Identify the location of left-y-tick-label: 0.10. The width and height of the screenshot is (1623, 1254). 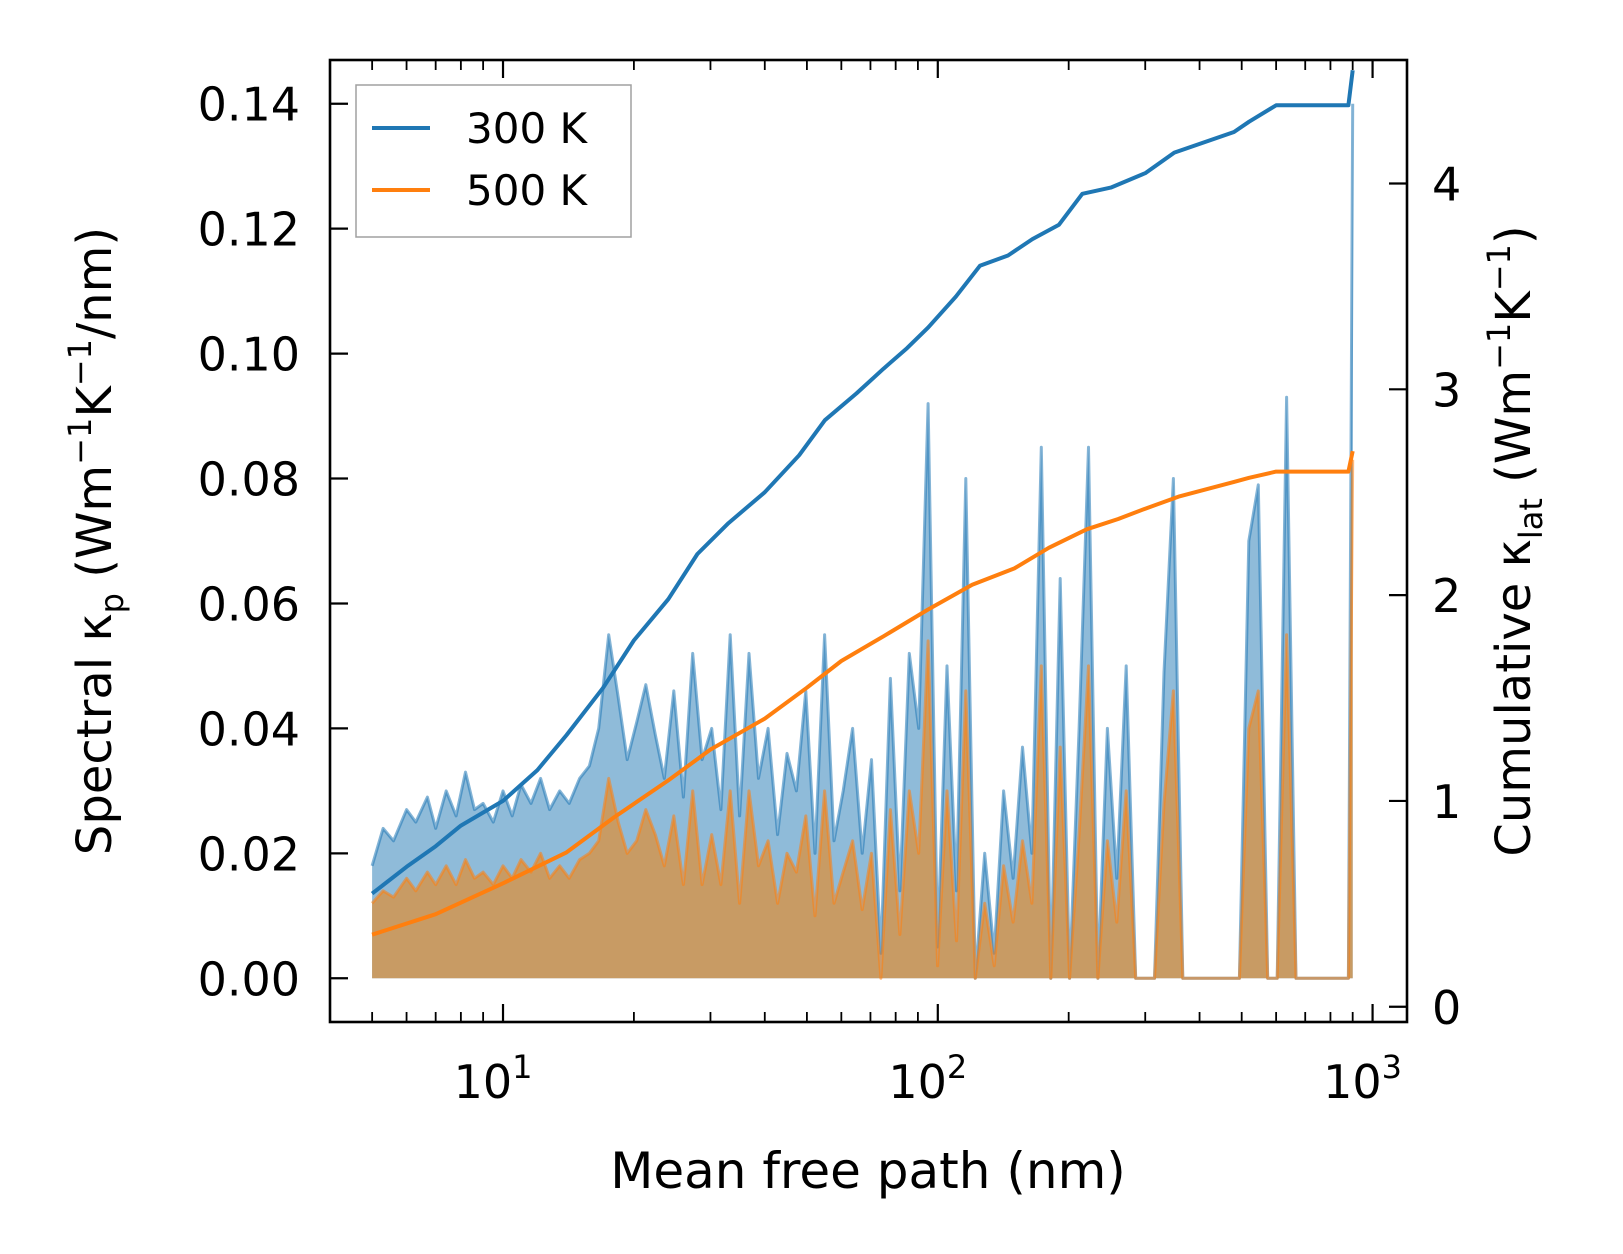
(249, 355).